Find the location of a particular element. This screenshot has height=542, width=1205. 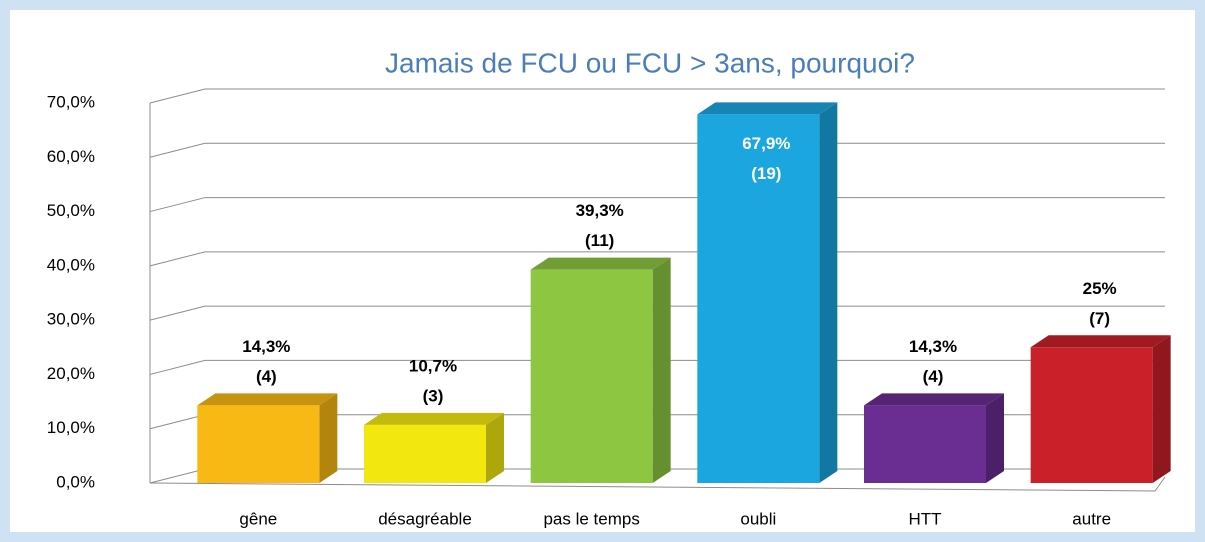

value-label: 10,7% is located at coordinates (433, 365).